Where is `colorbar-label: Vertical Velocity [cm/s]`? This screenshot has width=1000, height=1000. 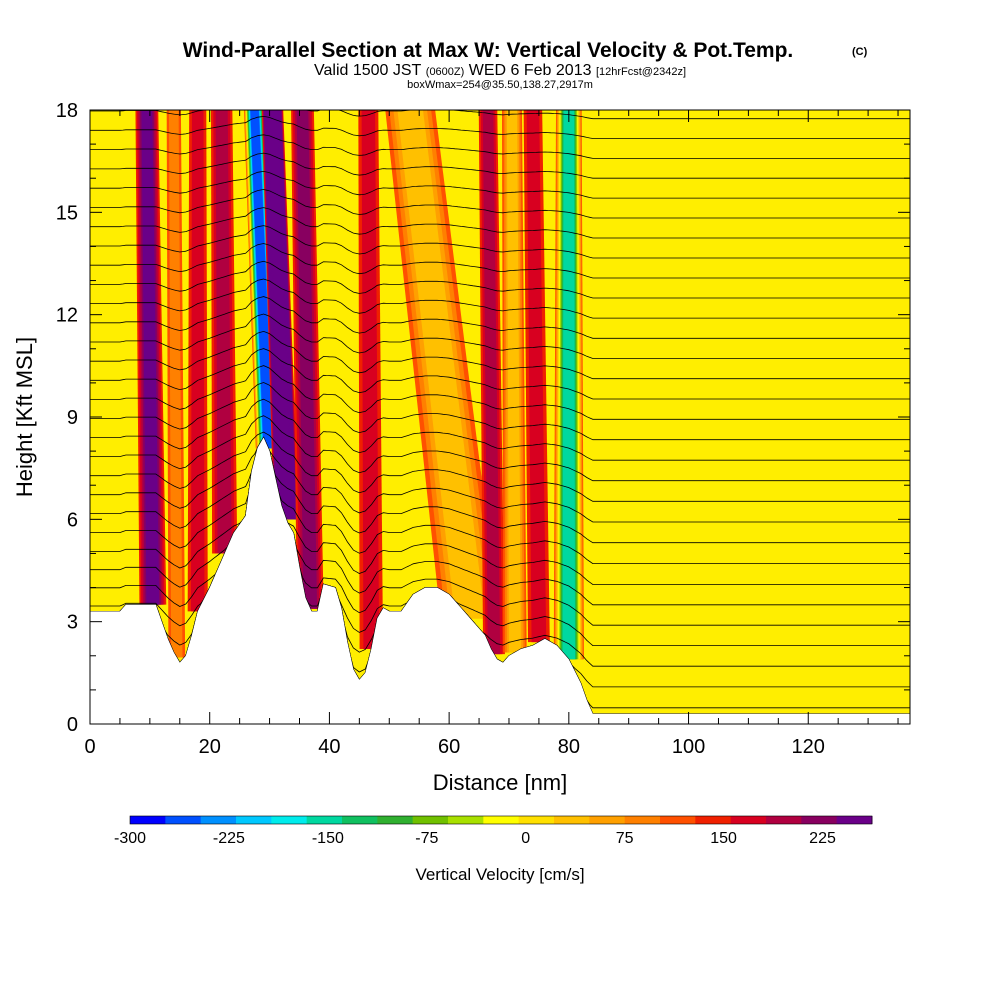
colorbar-label: Vertical Velocity [cm/s] is located at coordinates (499, 874).